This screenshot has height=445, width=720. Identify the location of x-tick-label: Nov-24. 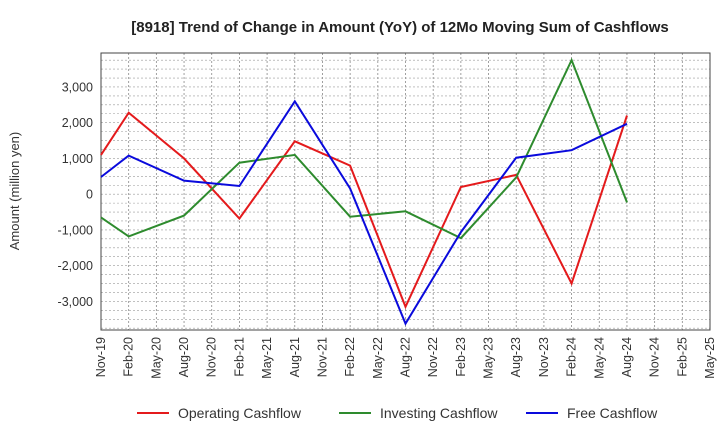
(655, 357).